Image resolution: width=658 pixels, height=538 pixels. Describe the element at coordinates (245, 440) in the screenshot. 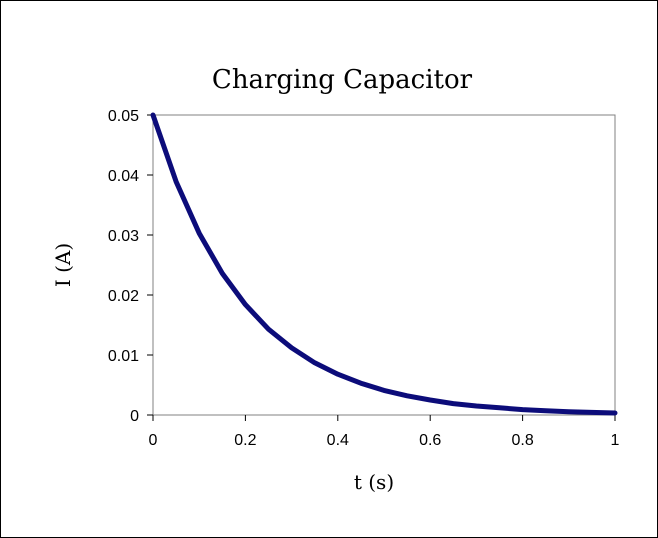

I see `x-tick-label: 0.2` at that location.